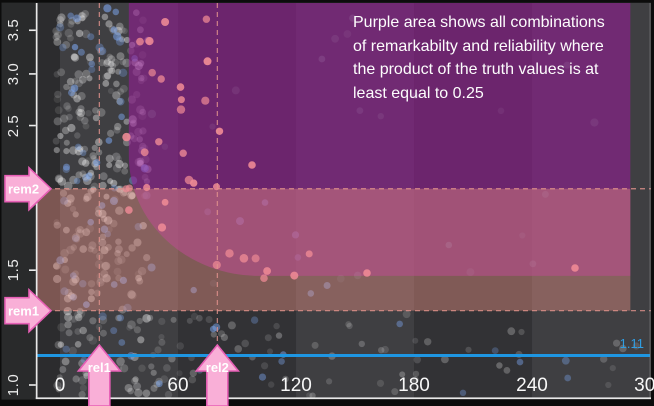 This screenshot has width=654, height=406. Describe the element at coordinates (13, 270) in the screenshot. I see `y-tick-label: 1.5` at that location.